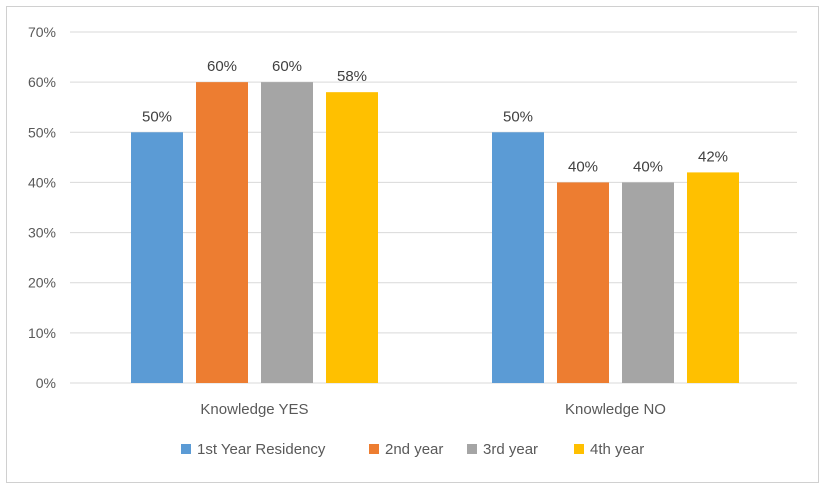 The image size is (827, 491). I want to click on legend-label-3rd-year: 3rd year, so click(510, 449).